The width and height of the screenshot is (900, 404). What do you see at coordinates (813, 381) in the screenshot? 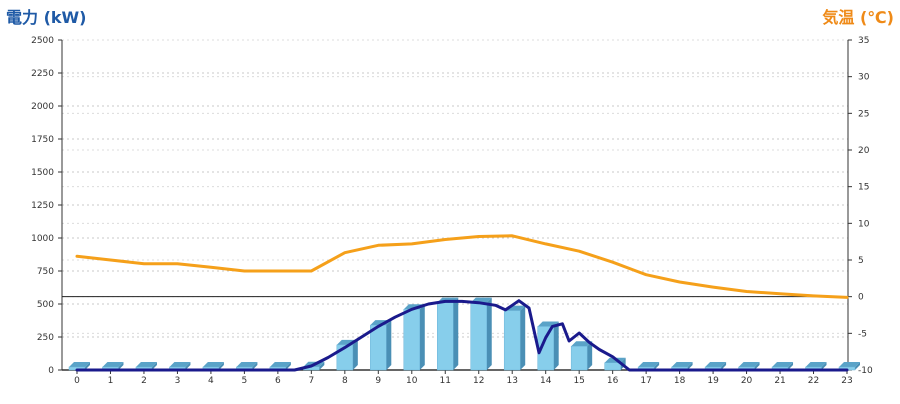
I see `x-tick-label: 22` at bounding box center [813, 381].